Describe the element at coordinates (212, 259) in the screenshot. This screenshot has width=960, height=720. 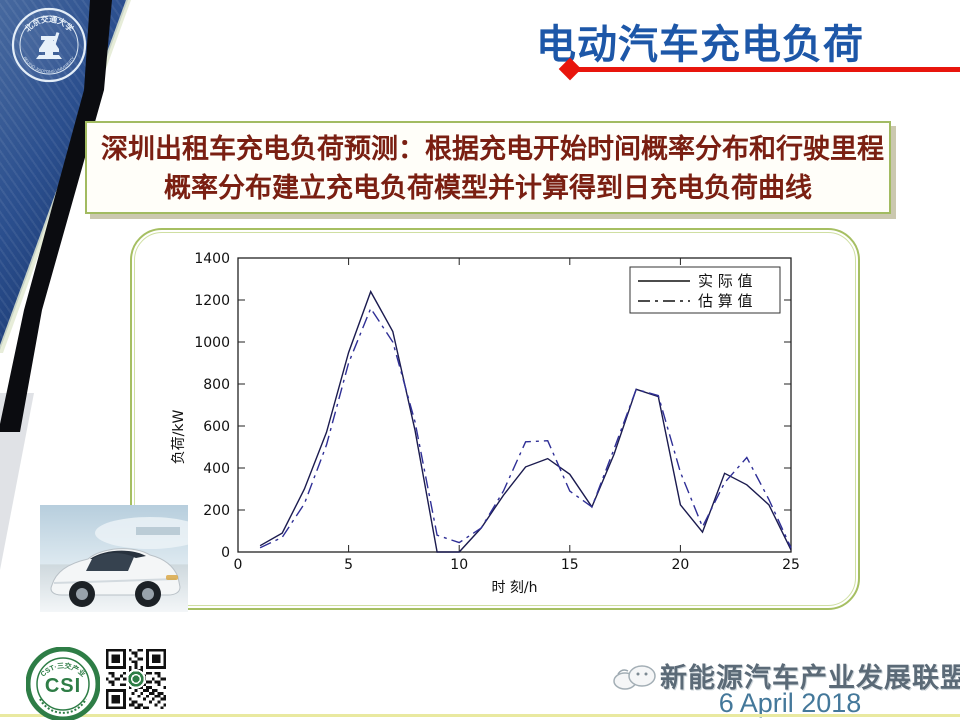
I see `y-tick-label: 1400` at that location.